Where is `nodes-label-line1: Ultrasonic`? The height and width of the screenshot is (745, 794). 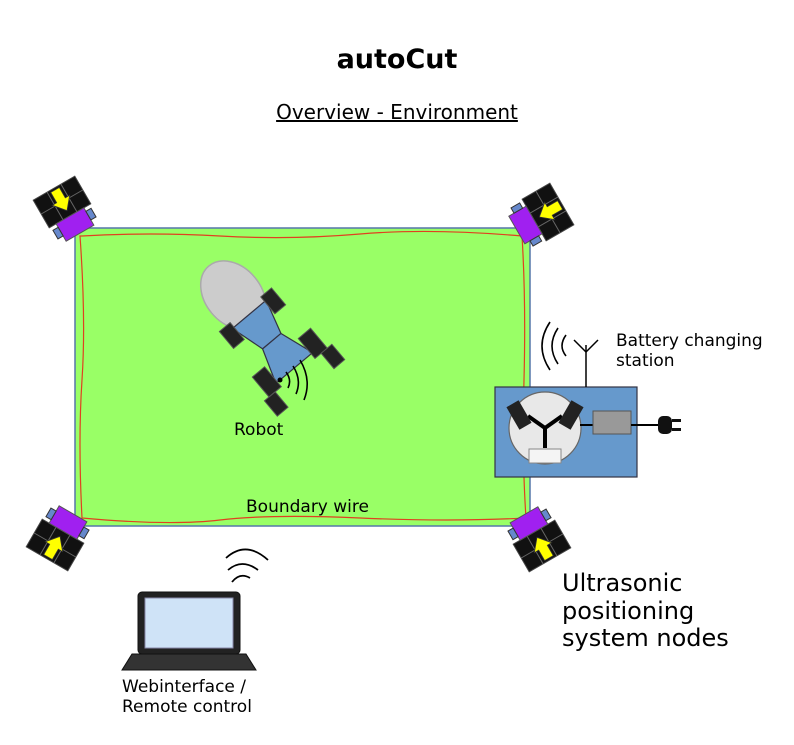 nodes-label-line1: Ultrasonic is located at coordinates (622, 583).